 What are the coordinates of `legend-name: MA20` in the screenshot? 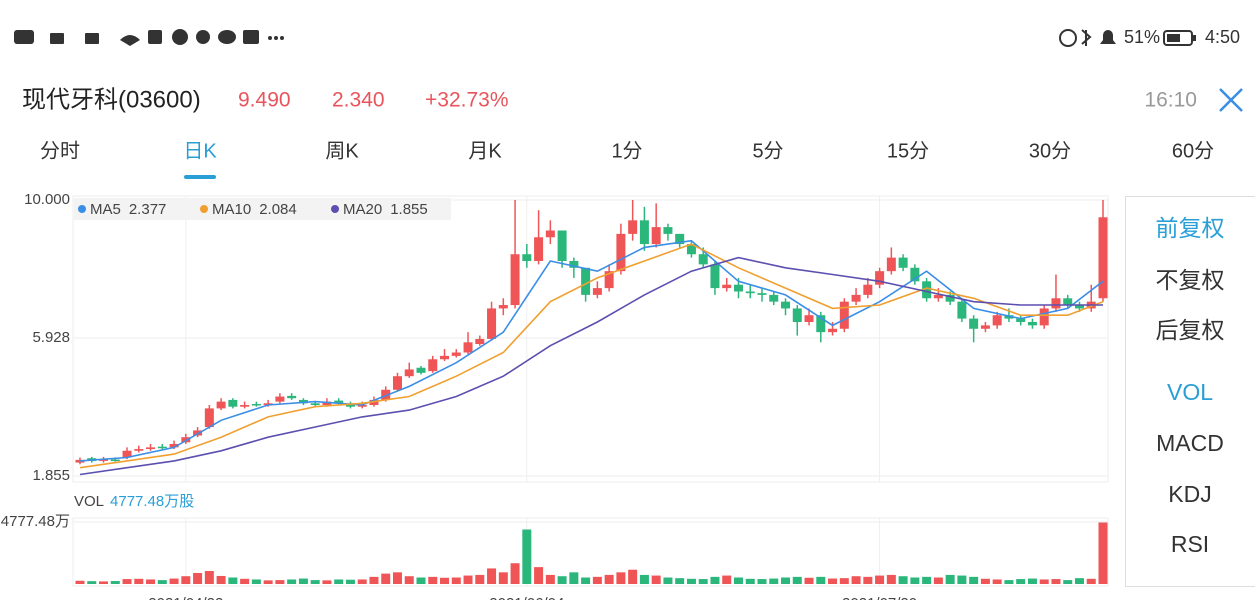 It's located at (362, 209).